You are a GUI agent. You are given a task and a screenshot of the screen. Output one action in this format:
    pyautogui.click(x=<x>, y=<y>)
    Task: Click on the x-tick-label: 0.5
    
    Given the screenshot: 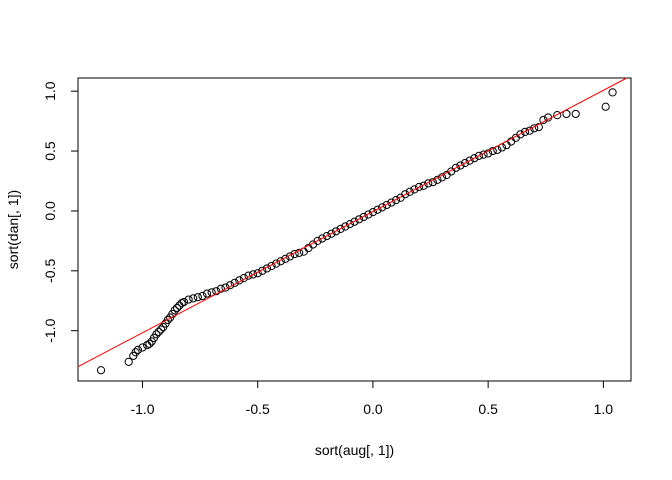 What is the action you would take?
    pyautogui.click(x=488, y=409)
    